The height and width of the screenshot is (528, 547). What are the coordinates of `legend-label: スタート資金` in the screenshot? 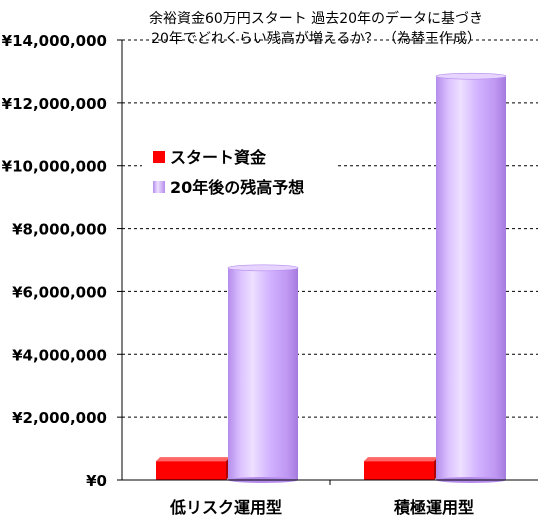 It's located at (218, 157).